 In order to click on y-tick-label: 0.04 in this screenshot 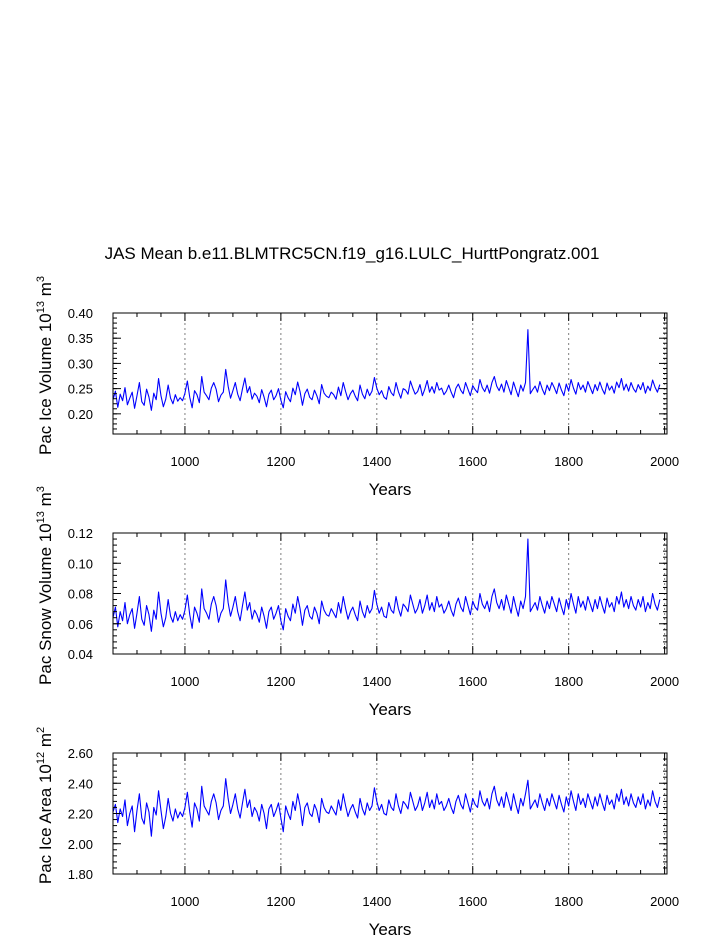, I will do `click(80, 654)`.